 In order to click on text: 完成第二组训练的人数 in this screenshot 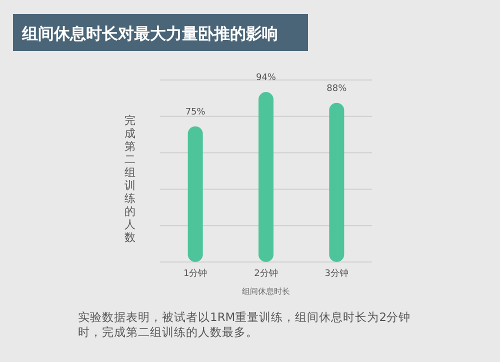, I will do `click(130, 179)`.